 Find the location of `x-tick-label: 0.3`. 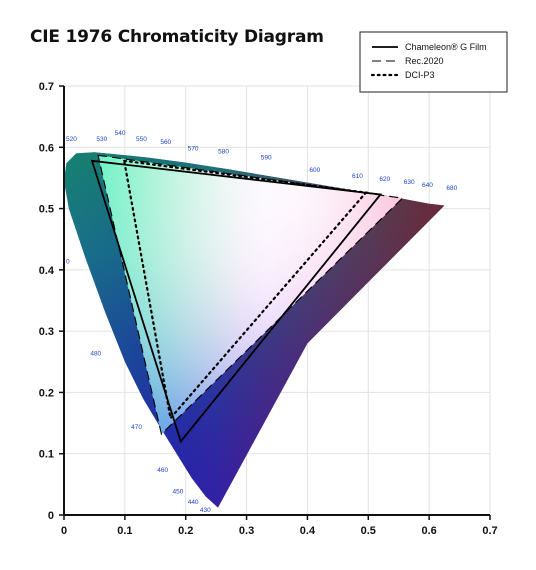

x-tick-label: 0.3 is located at coordinates (246, 531).